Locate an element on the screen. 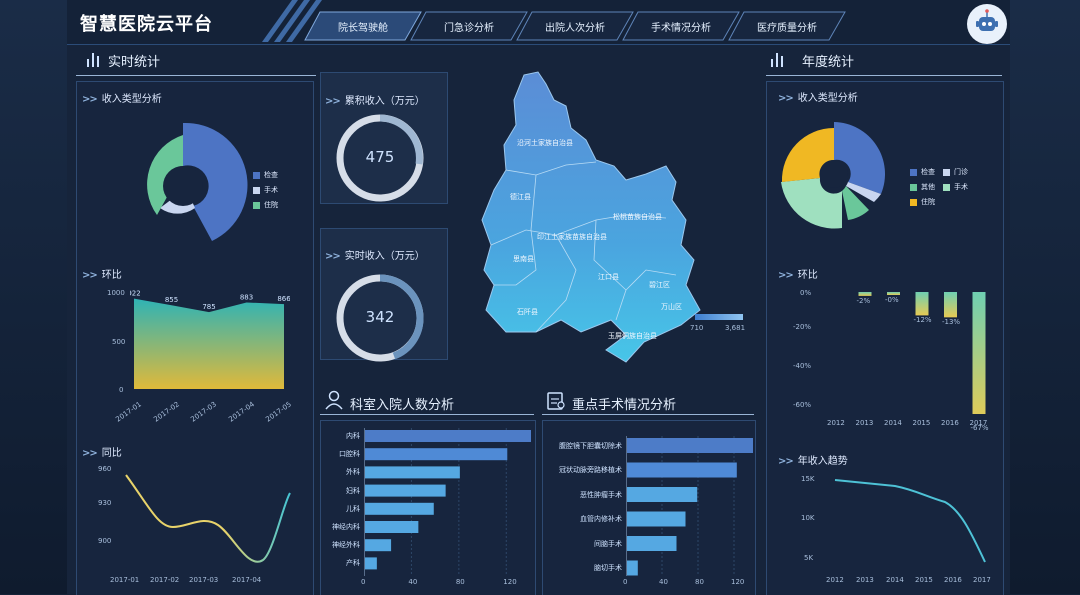 The height and width of the screenshot is (595, 1080). y-tick: 960 is located at coordinates (105, 469).